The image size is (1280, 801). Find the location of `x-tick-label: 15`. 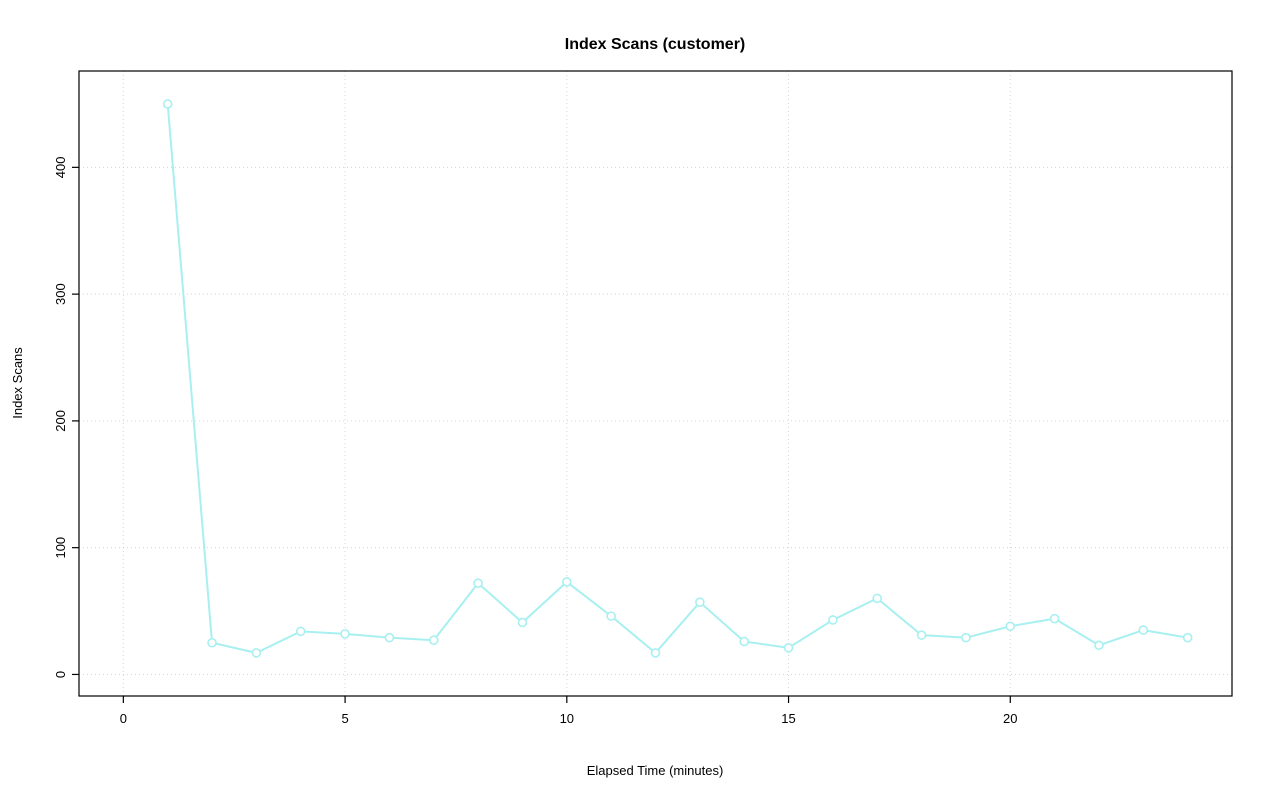

x-tick-label: 15 is located at coordinates (788, 718).